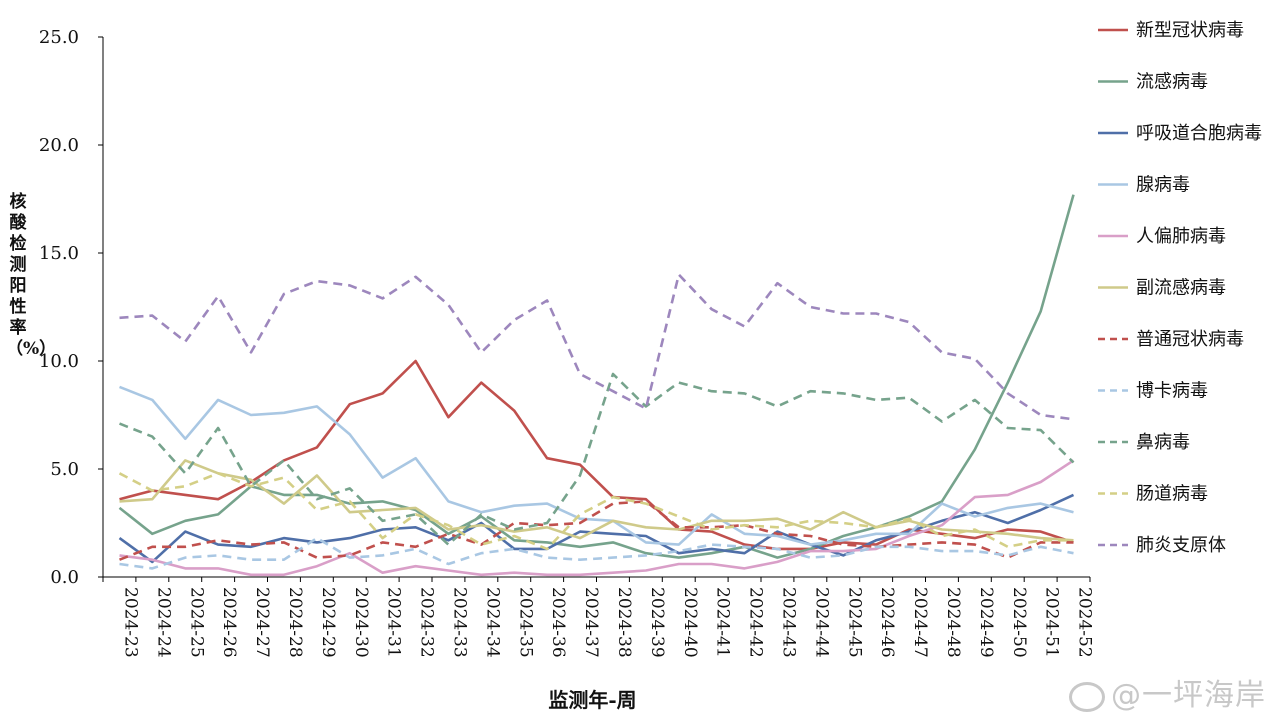 The image size is (1280, 720). Describe the element at coordinates (1019, 622) in the screenshot. I see `x-tick-label: 2024-50` at that location.